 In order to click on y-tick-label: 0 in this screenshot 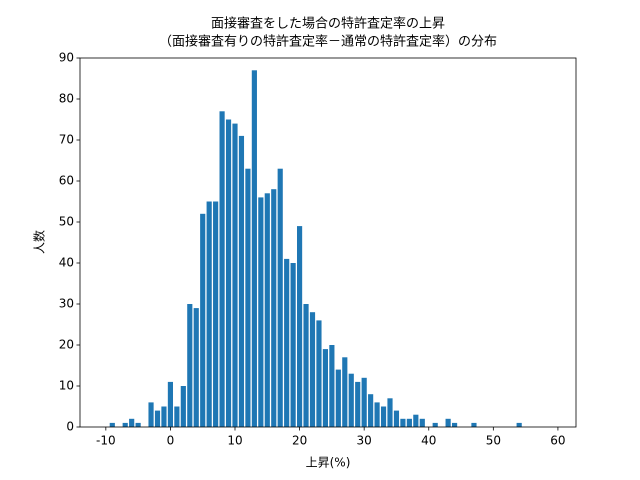, I will do `click(70, 427)`.